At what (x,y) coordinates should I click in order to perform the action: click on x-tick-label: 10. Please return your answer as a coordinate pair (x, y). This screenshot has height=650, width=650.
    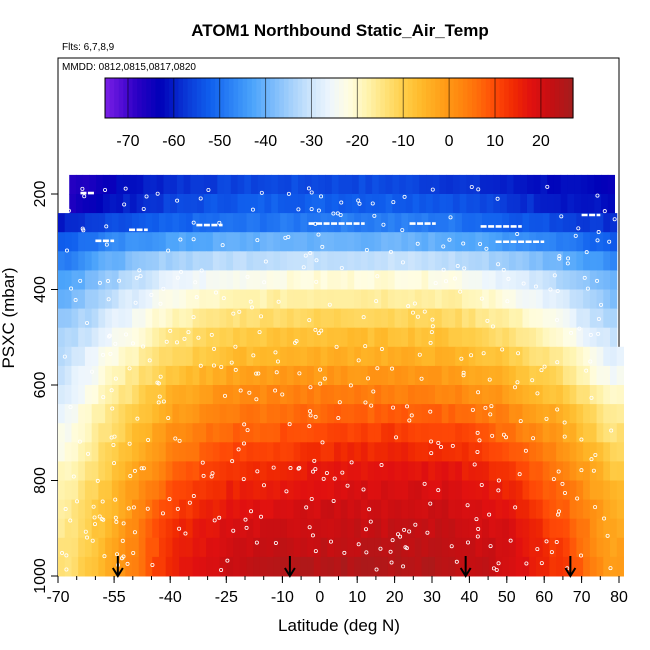
    Looking at the image, I should click on (357, 597).